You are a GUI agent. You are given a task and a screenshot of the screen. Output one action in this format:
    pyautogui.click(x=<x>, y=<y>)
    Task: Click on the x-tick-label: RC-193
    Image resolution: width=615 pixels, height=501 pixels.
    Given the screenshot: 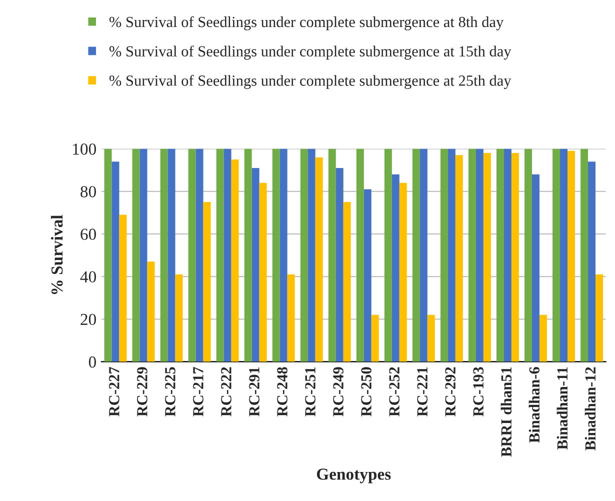 What is the action you would take?
    pyautogui.click(x=478, y=391)
    